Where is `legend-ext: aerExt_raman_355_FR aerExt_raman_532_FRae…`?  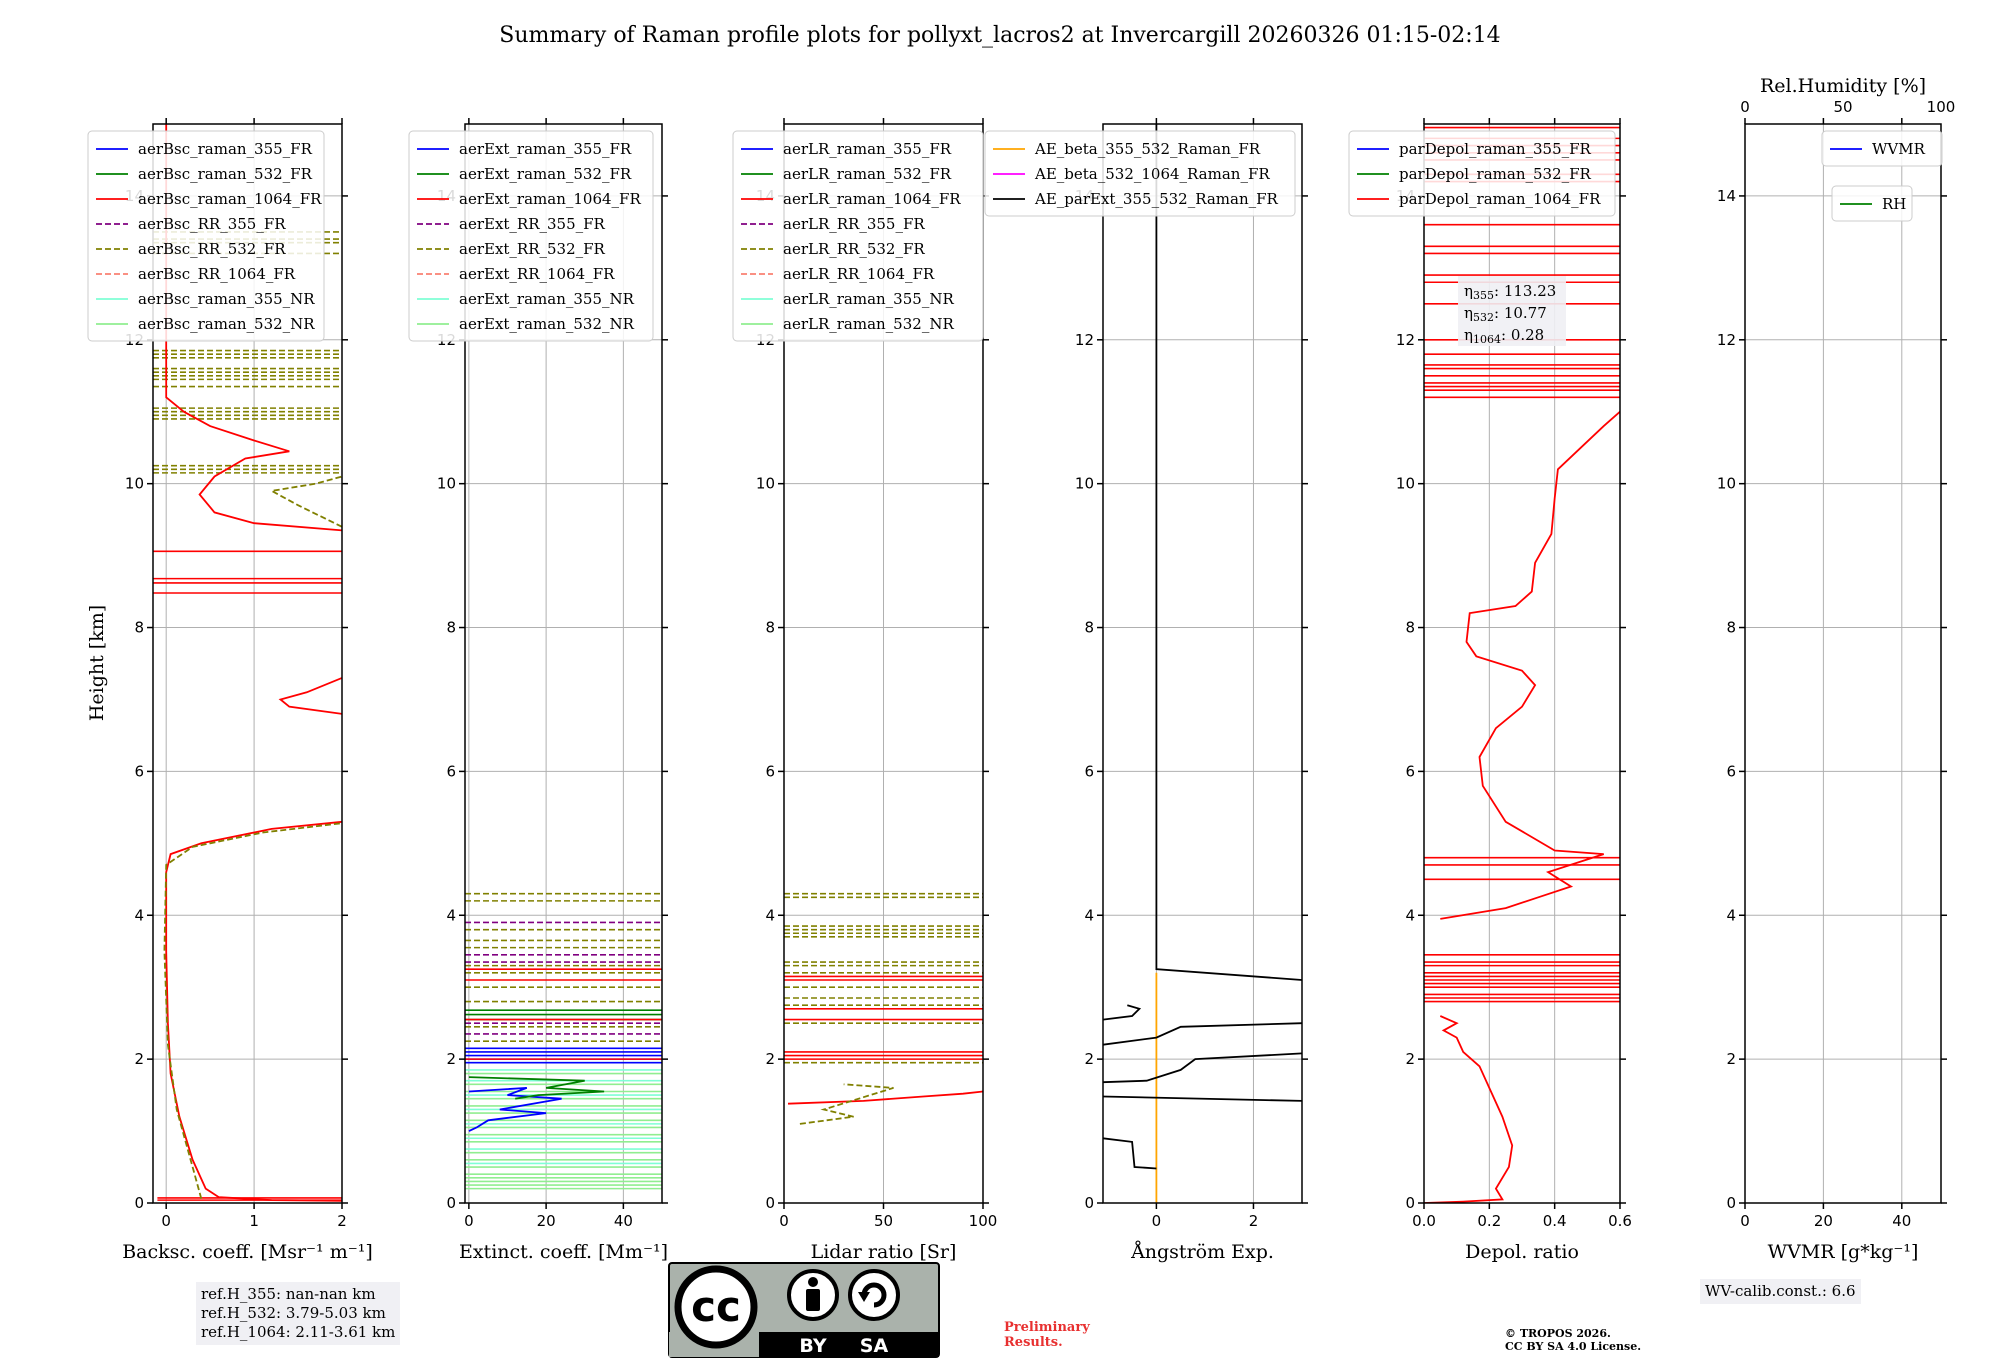
legend-ext: aerExt_raman_355_FR aerExt_raman_532_FRae… is located at coordinates (531, 236).